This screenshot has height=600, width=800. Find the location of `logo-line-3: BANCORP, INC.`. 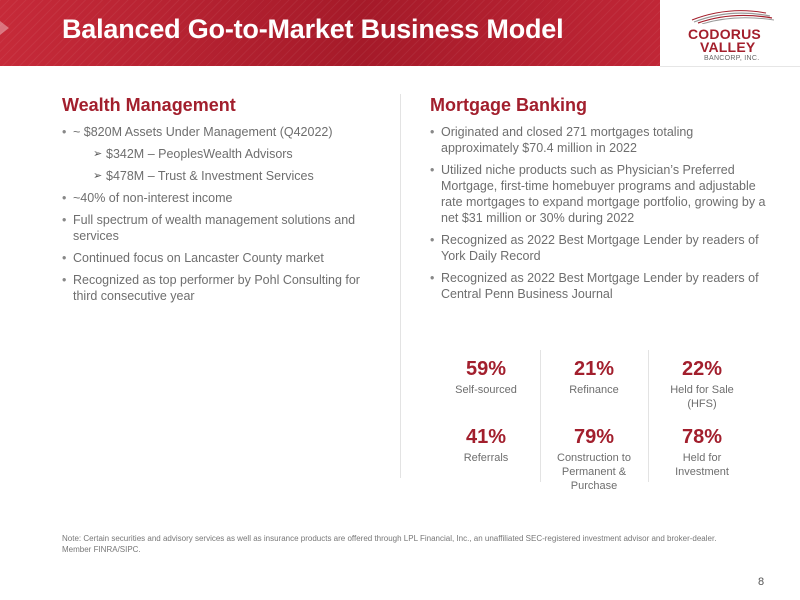

logo-line-3: BANCORP, INC. is located at coordinates (732, 58).